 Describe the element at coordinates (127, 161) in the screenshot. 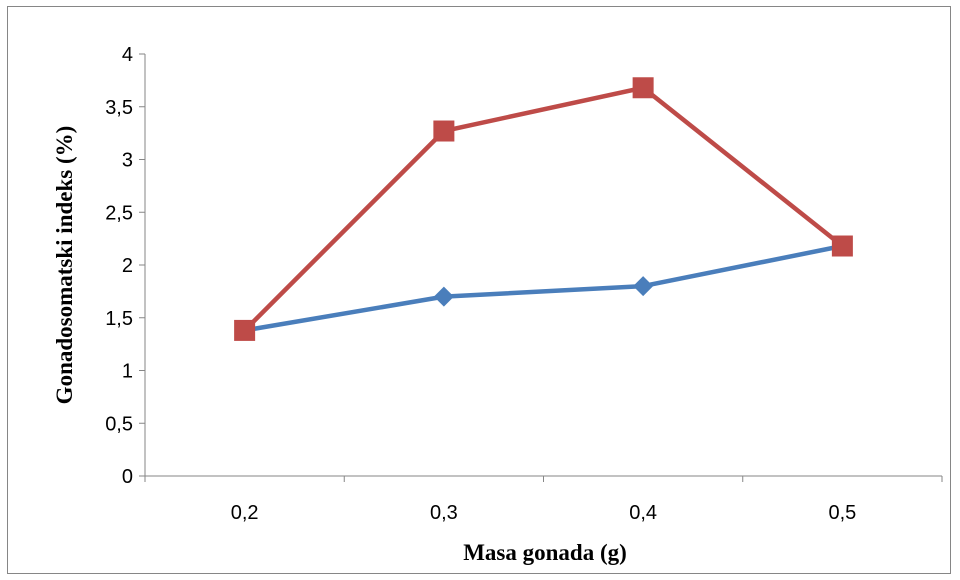

I see `y-tick-label: 3` at that location.